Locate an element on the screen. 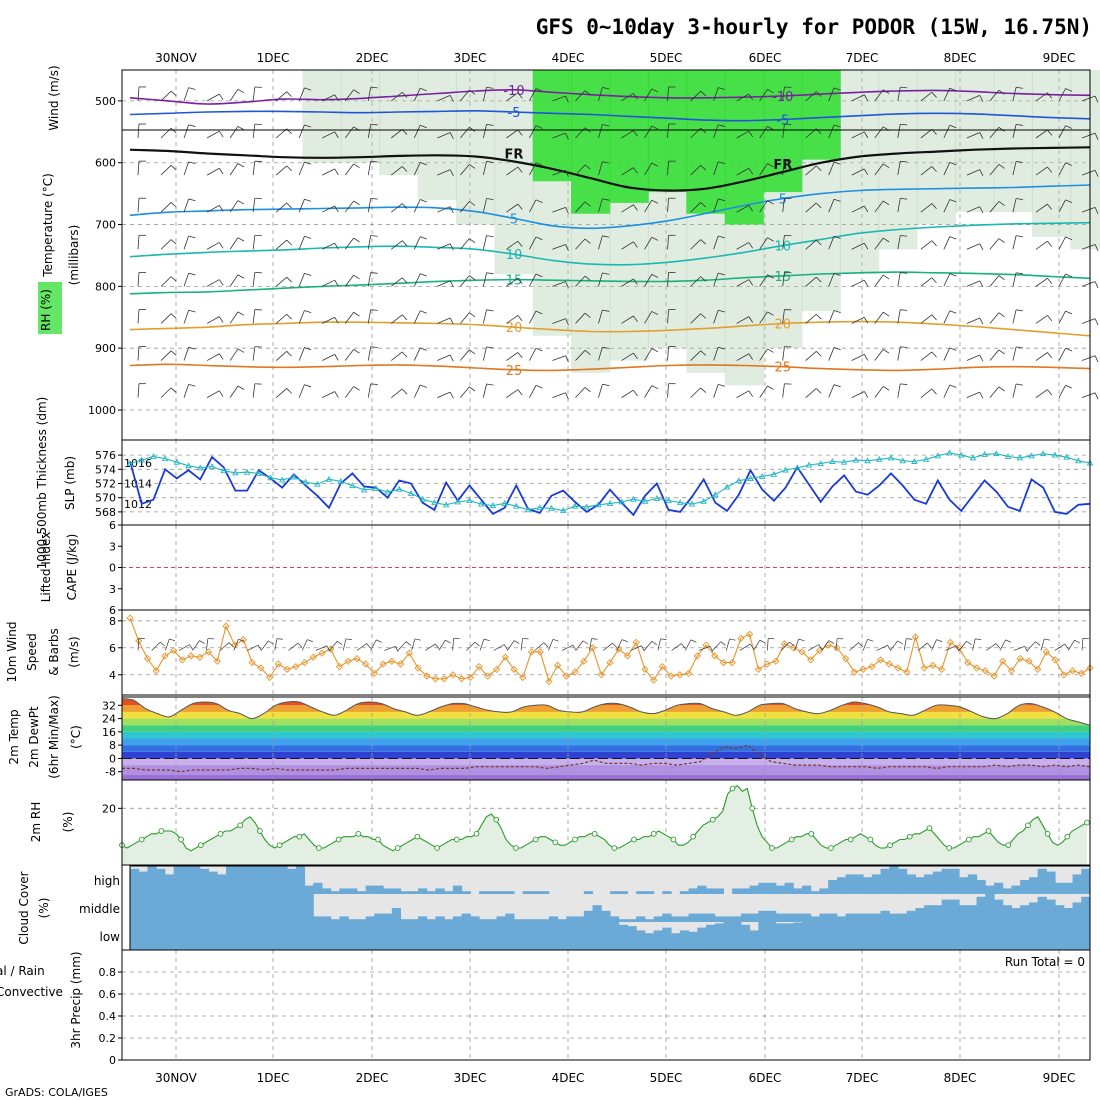 This screenshot has width=1100, height=1100. isotherm-line is located at coordinates (610, 283).